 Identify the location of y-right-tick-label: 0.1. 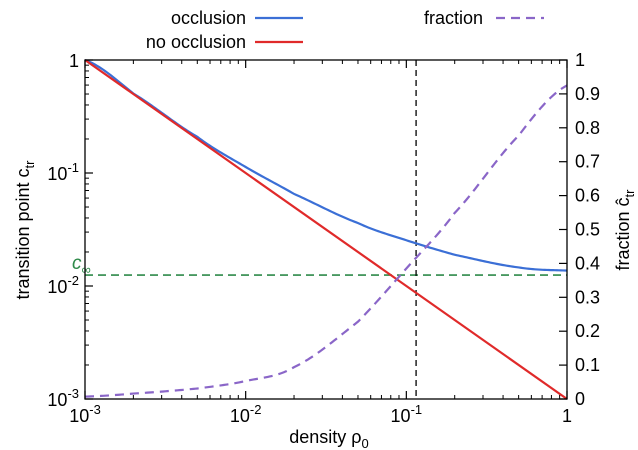
(587, 365).